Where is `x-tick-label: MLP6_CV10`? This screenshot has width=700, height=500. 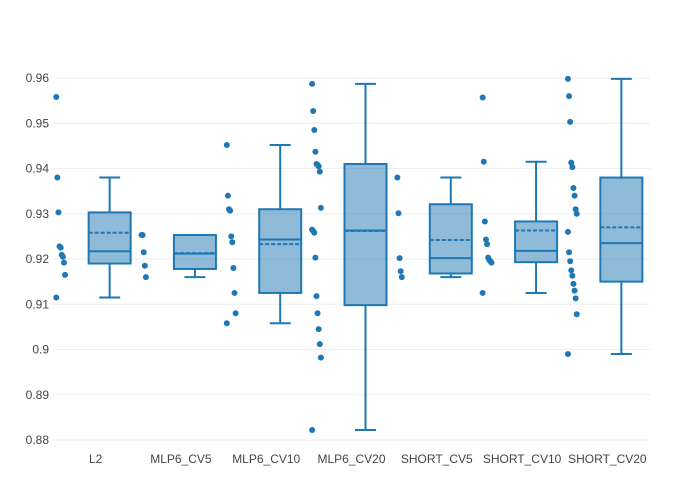
x-tick-label: MLP6_CV10 is located at coordinates (266, 459).